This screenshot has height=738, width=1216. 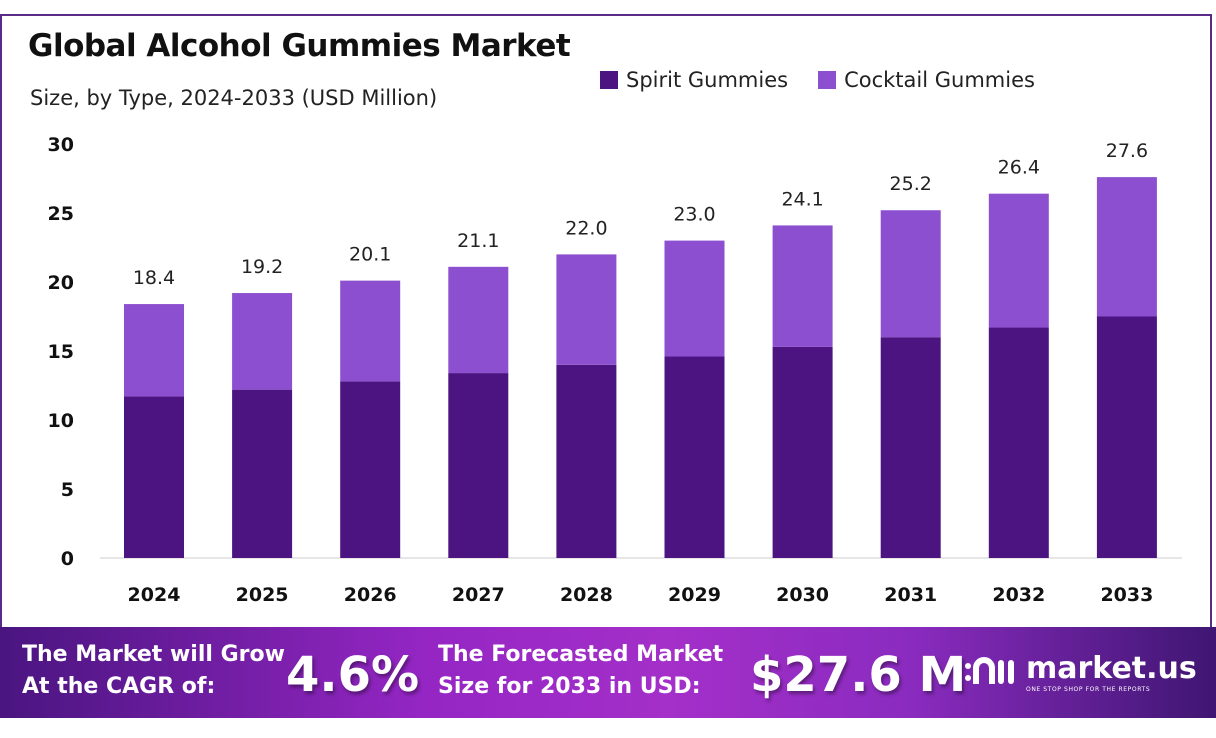 I want to click on cagr-label-line1: The Market will Grow, so click(x=153, y=654).